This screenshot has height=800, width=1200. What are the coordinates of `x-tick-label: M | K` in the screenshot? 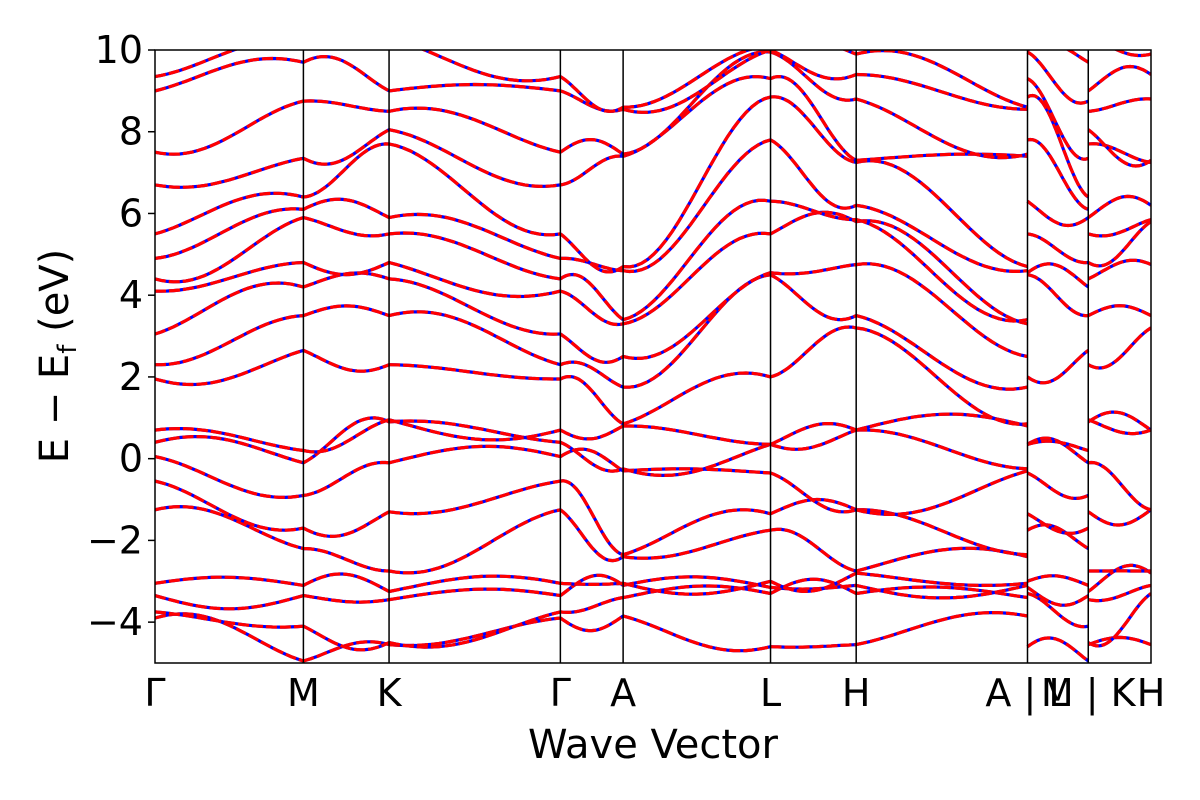 It's located at (1089, 693).